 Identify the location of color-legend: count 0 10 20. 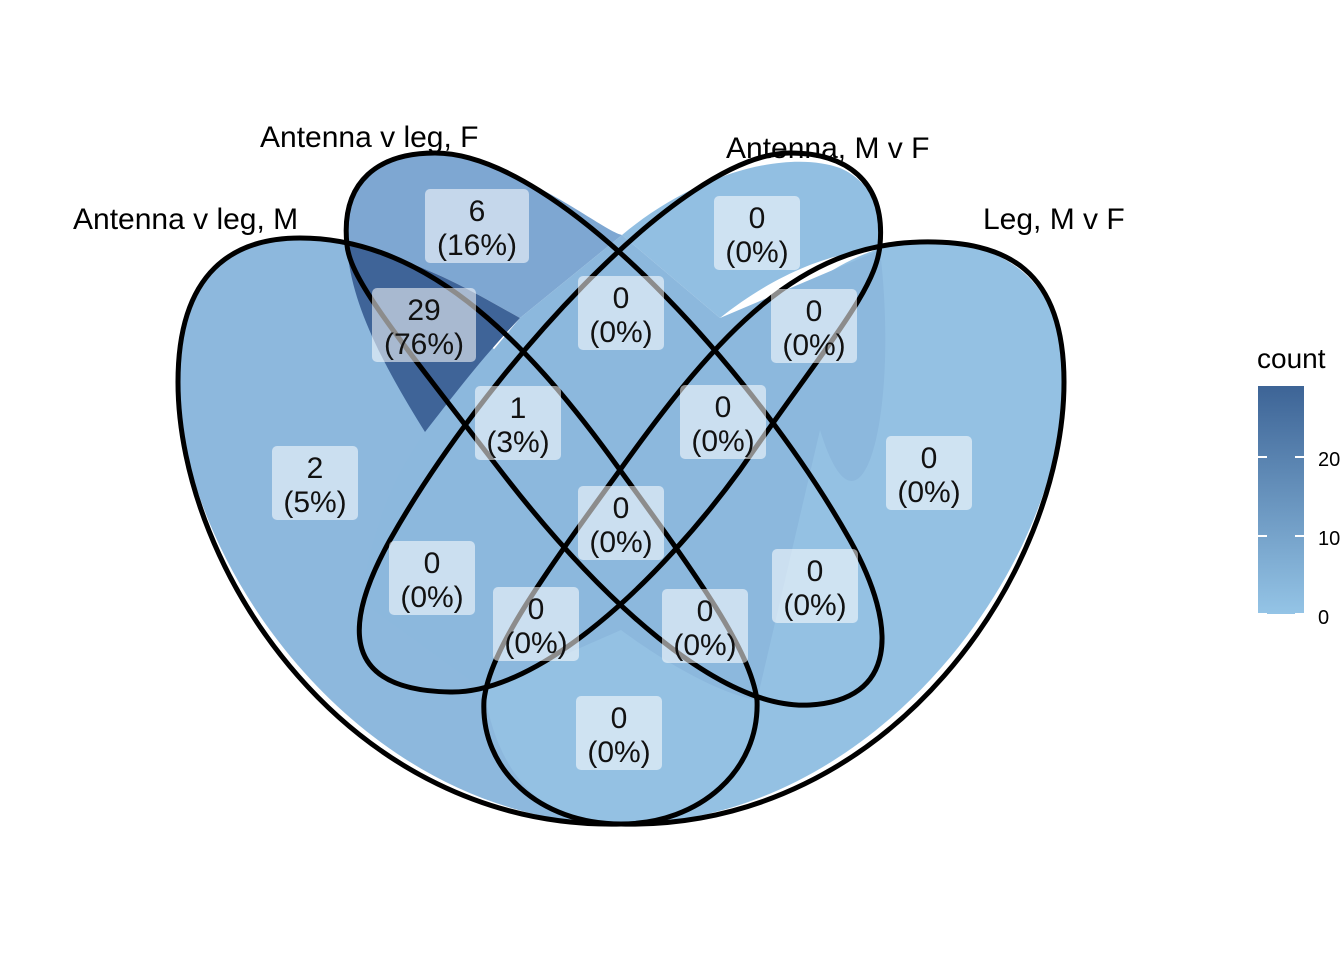
(1298, 486).